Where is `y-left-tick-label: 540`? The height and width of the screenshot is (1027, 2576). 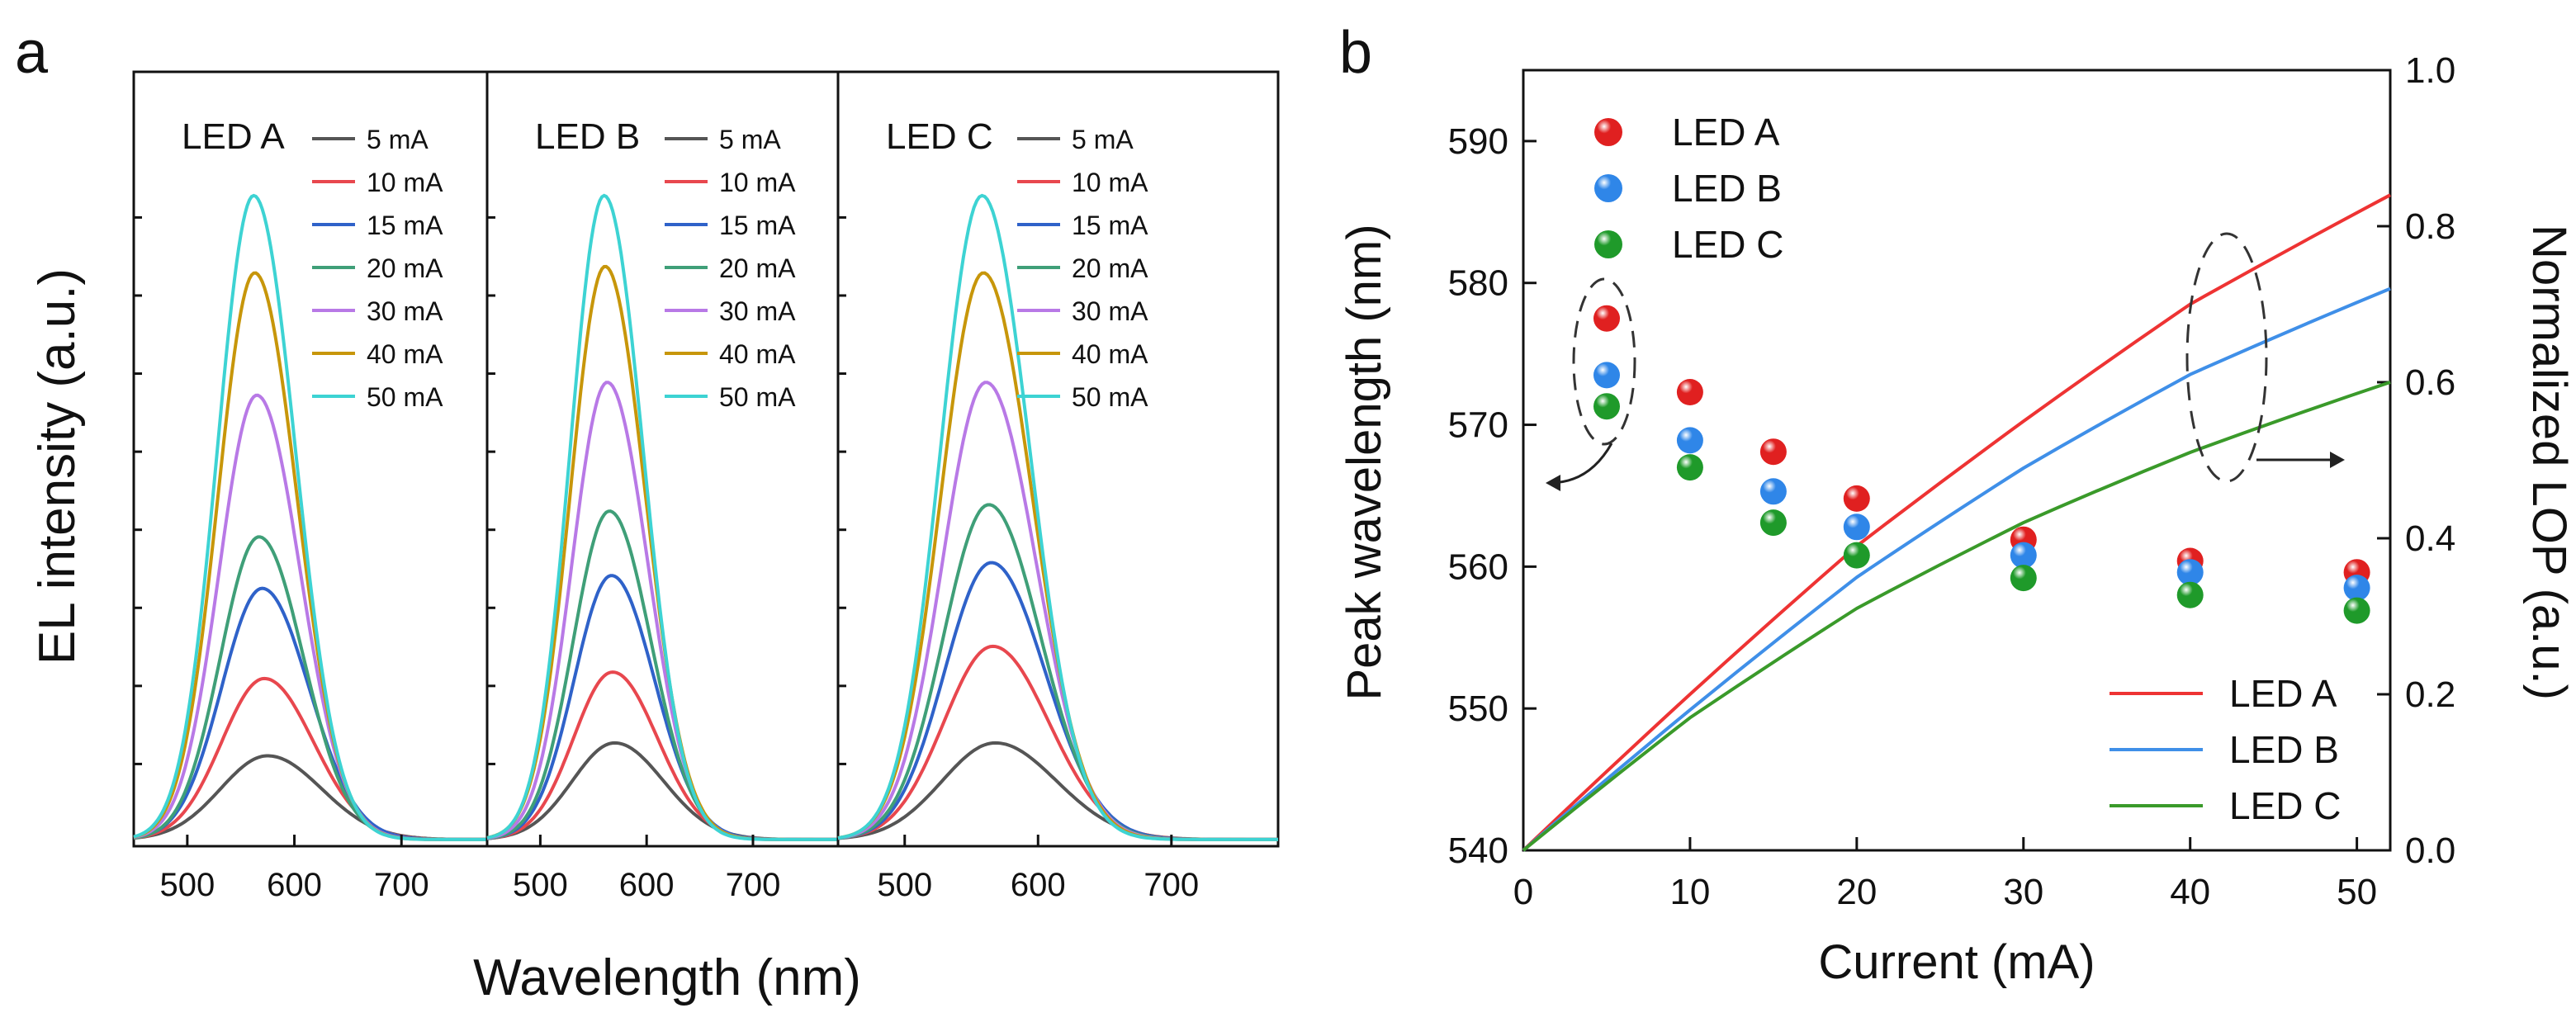
y-left-tick-label: 540 is located at coordinates (1478, 851).